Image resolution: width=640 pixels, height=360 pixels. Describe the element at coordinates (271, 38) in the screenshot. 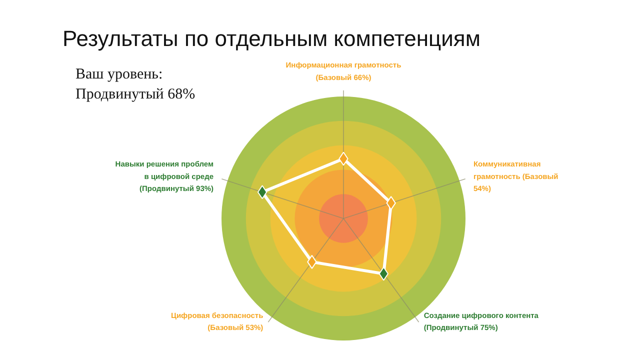

I see `chart-title: Результаты по отдельным компетенциям` at that location.